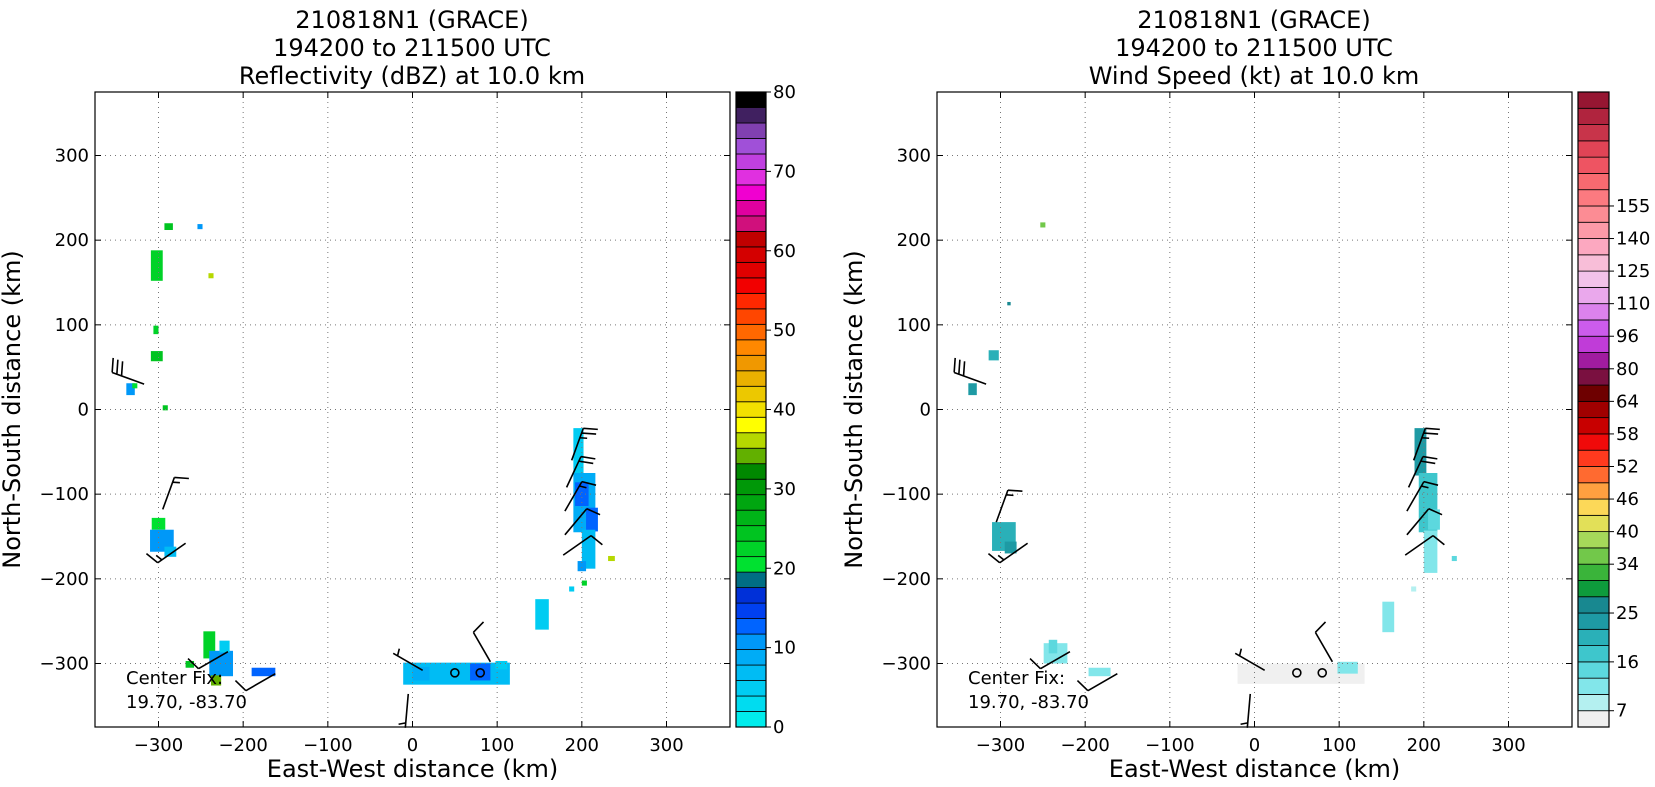 This screenshot has height=787, width=1655. Describe the element at coordinates (1424, 745) in the screenshot. I see `xtick-label-6: 200` at that location.